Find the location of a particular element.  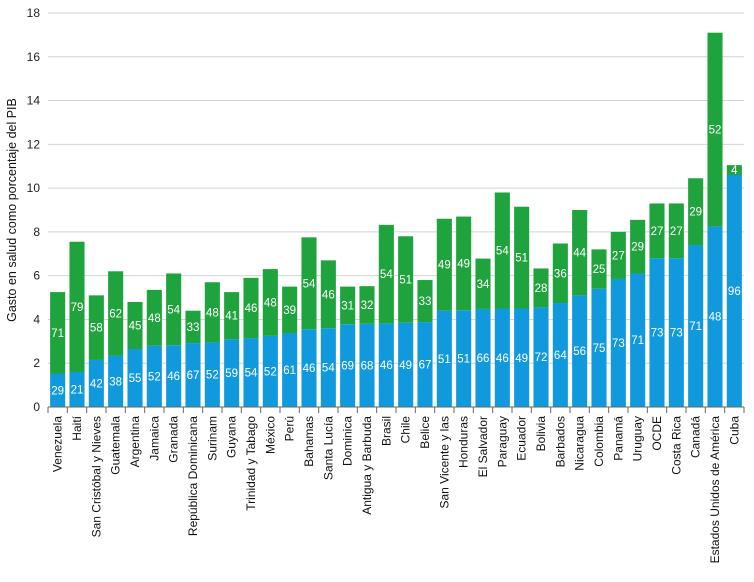

bar-value-label: 34 is located at coordinates (483, 285).